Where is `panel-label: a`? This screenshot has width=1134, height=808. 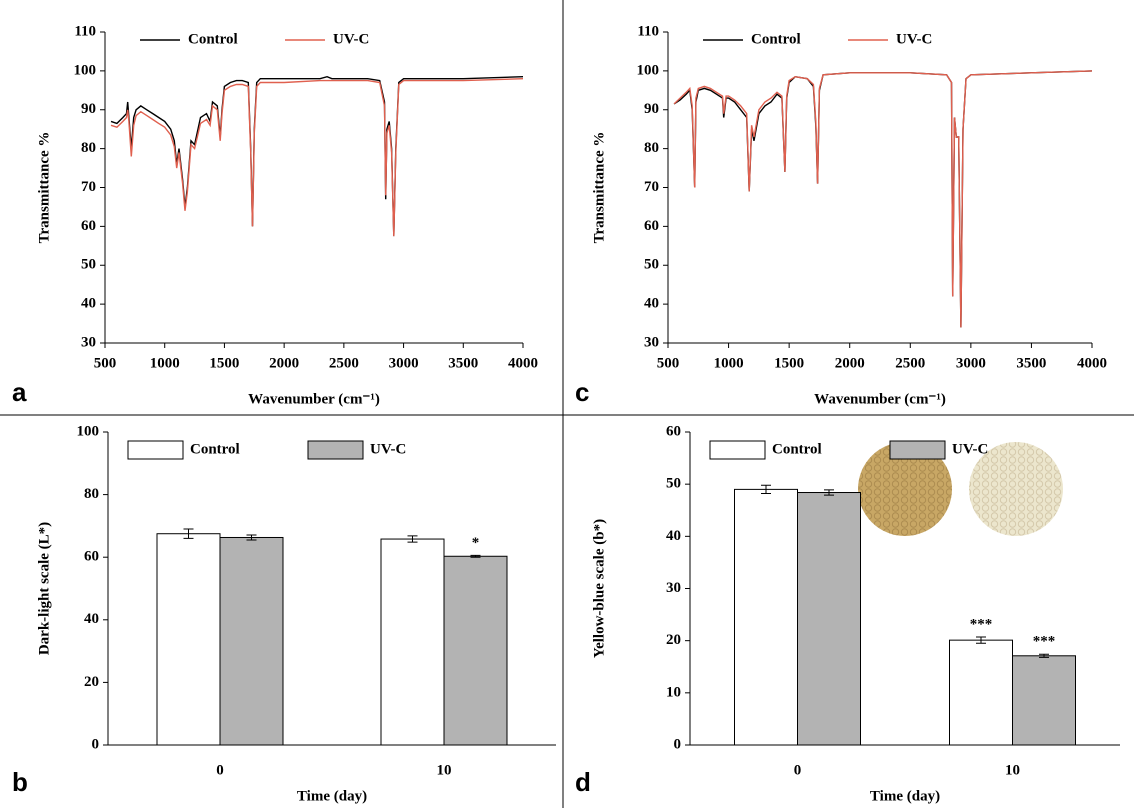 panel-label: a is located at coordinates (19, 392).